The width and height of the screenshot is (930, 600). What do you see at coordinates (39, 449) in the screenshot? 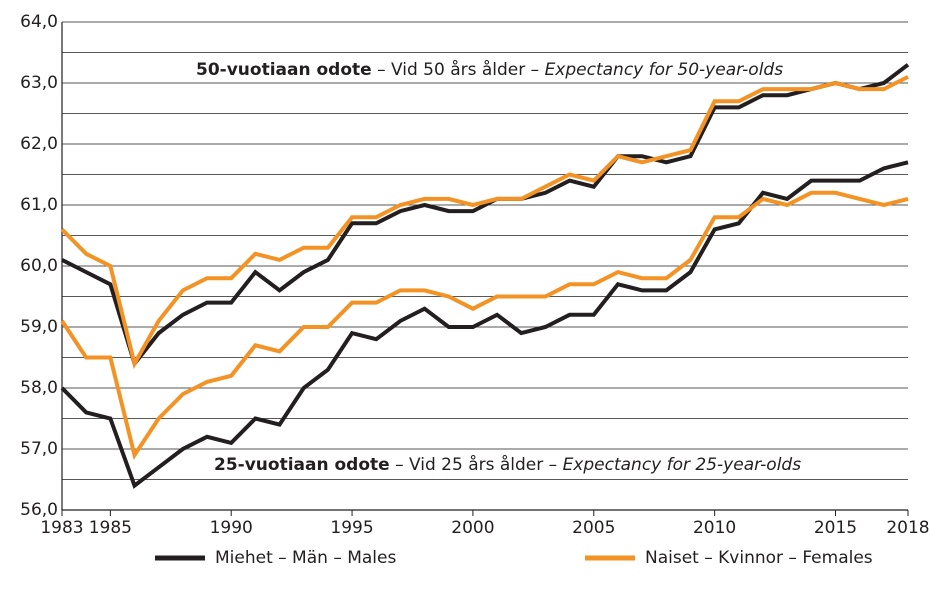
I see `y-tick-label: 57,0` at bounding box center [39, 449].